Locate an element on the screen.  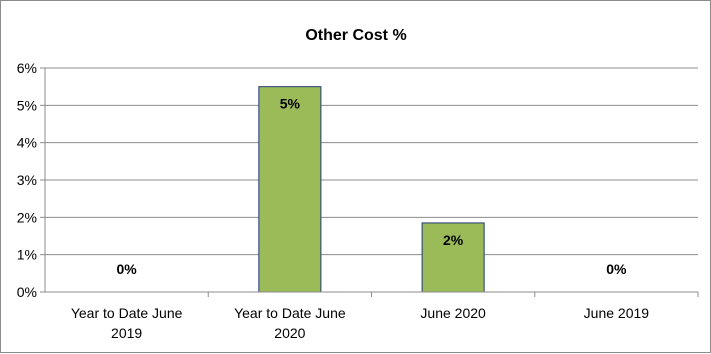
y-tick-label: 5% is located at coordinates (27, 105).